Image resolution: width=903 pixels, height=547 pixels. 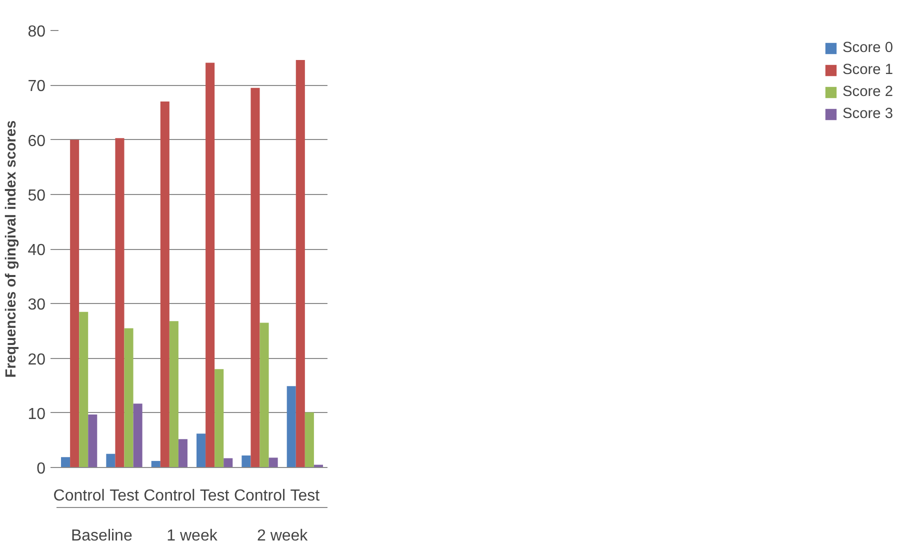 What do you see at coordinates (37, 32) in the screenshot?
I see `y-tick-label: 80` at bounding box center [37, 32].